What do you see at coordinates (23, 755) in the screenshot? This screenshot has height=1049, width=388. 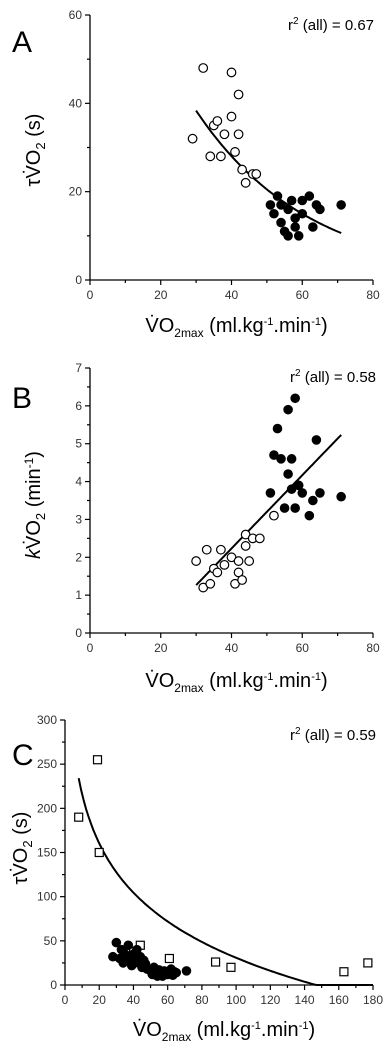 I see `panel-letter: C` at bounding box center [23, 755].